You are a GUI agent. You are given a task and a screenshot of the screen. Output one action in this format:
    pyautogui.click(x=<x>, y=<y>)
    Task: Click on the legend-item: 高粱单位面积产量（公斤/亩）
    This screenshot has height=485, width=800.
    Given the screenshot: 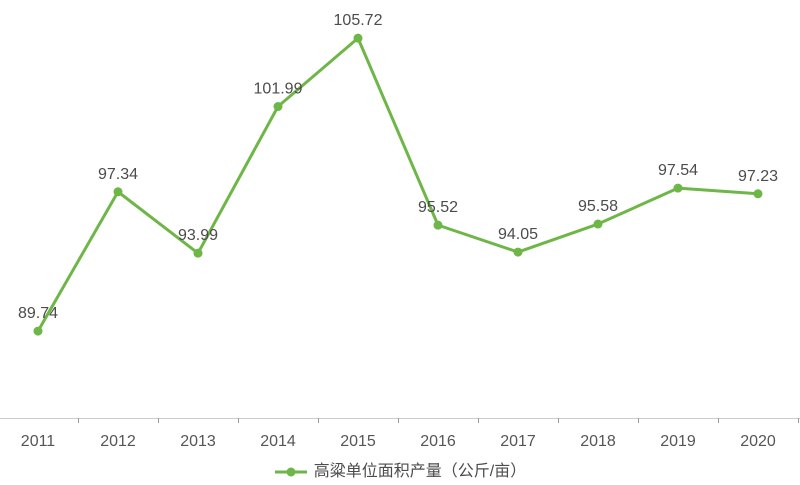 What is the action you would take?
    pyautogui.click(x=400, y=472)
    